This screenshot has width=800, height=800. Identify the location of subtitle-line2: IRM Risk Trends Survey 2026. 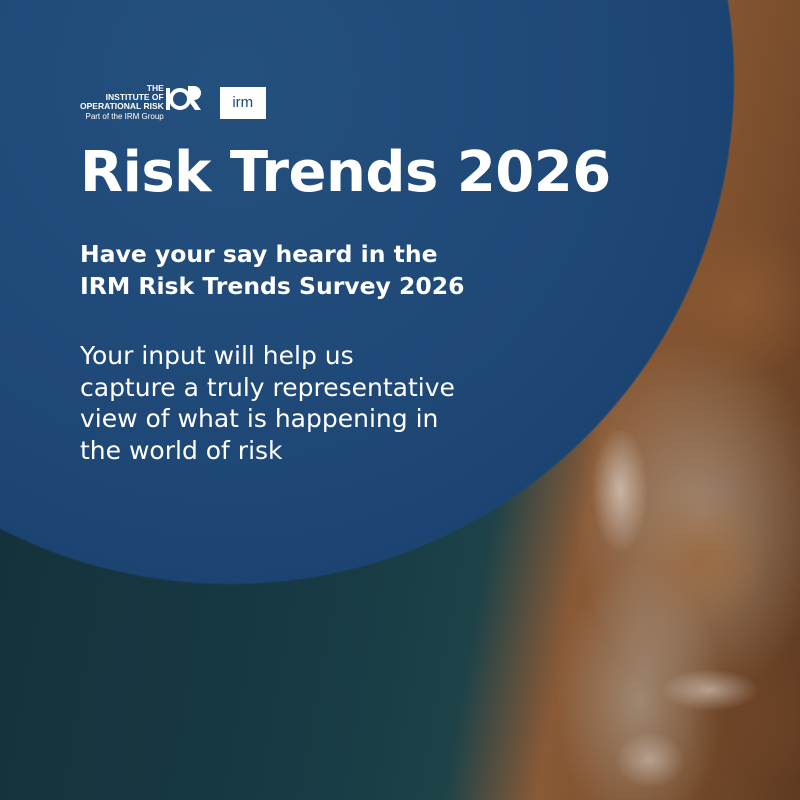
(272, 286).